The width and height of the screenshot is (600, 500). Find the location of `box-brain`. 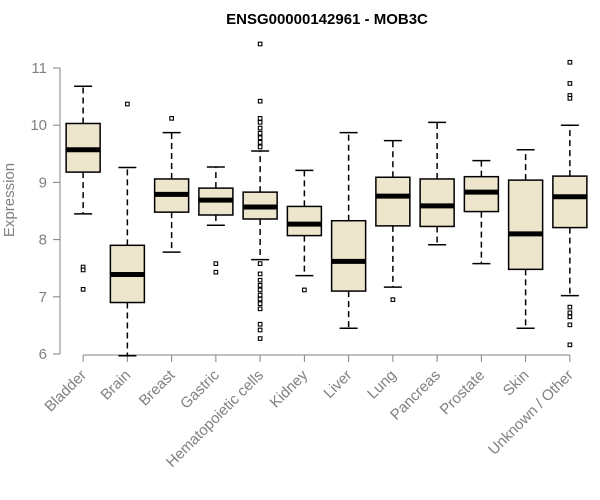

box-brain is located at coordinates (127, 229).